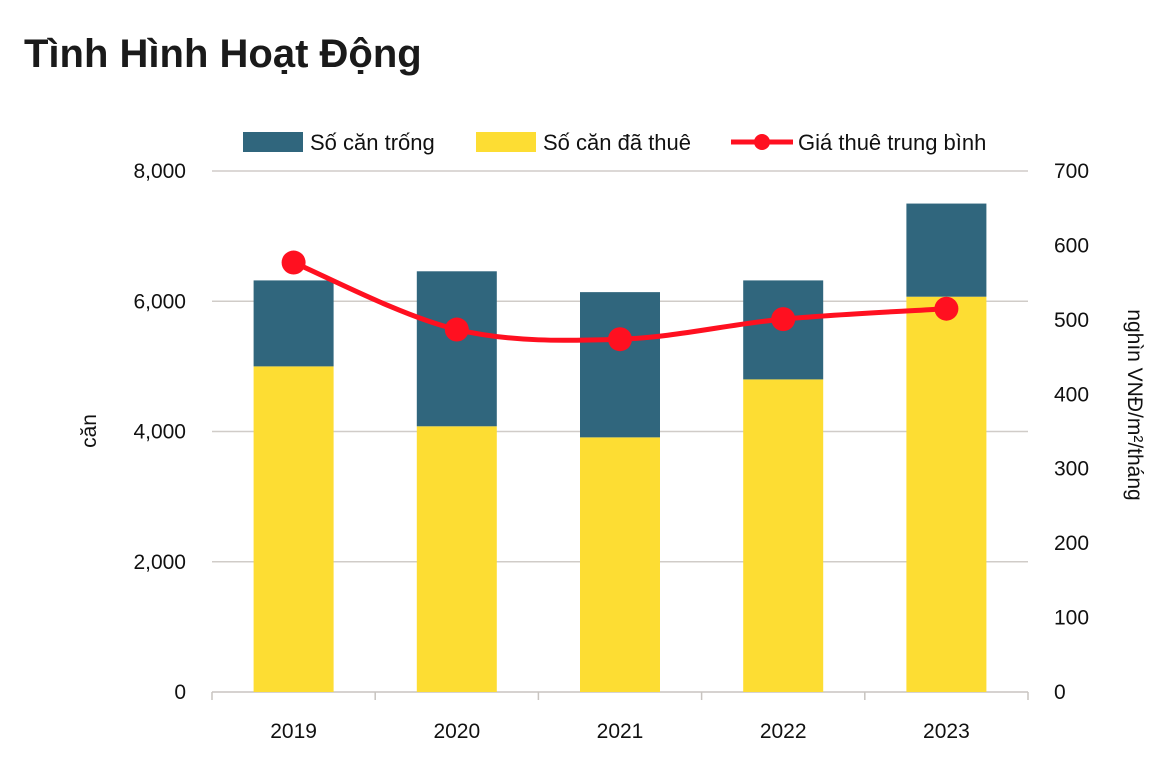 The width and height of the screenshot is (1170, 768). Describe the element at coordinates (456, 349) in the screenshot. I see `bar-vacant-2020` at that location.